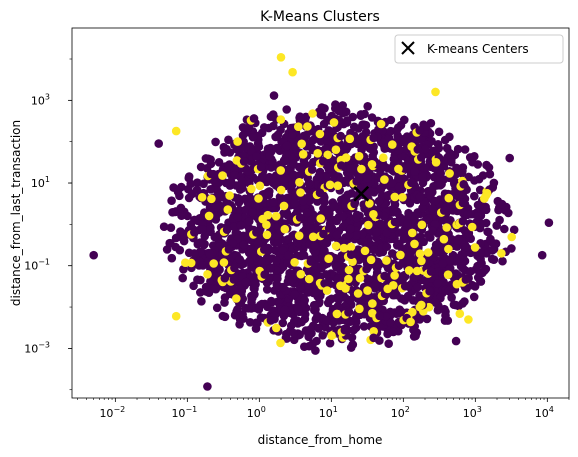 The height and width of the screenshot is (457, 578). I want to click on center-markers, so click(361, 193).